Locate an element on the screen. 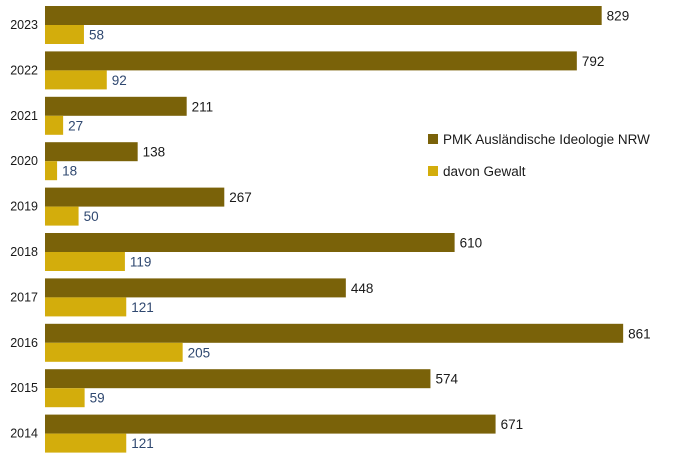  year-label: 2023 is located at coordinates (24, 25).